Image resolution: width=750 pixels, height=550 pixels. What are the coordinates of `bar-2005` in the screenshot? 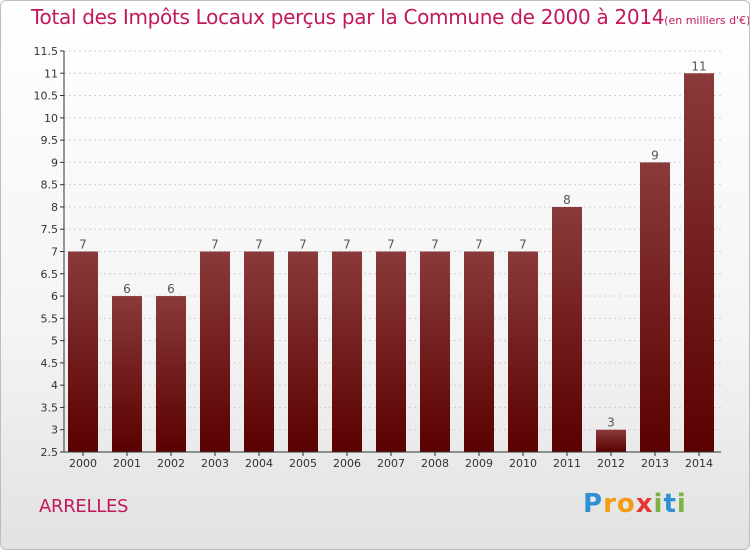 It's located at (303, 351).